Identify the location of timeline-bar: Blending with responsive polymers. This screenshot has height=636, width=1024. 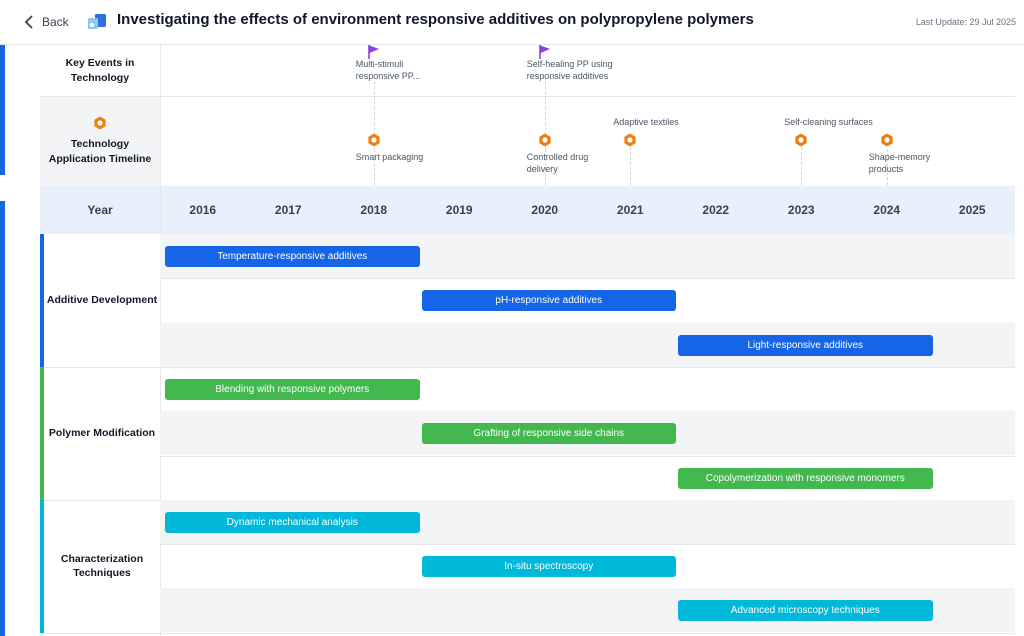
(292, 389).